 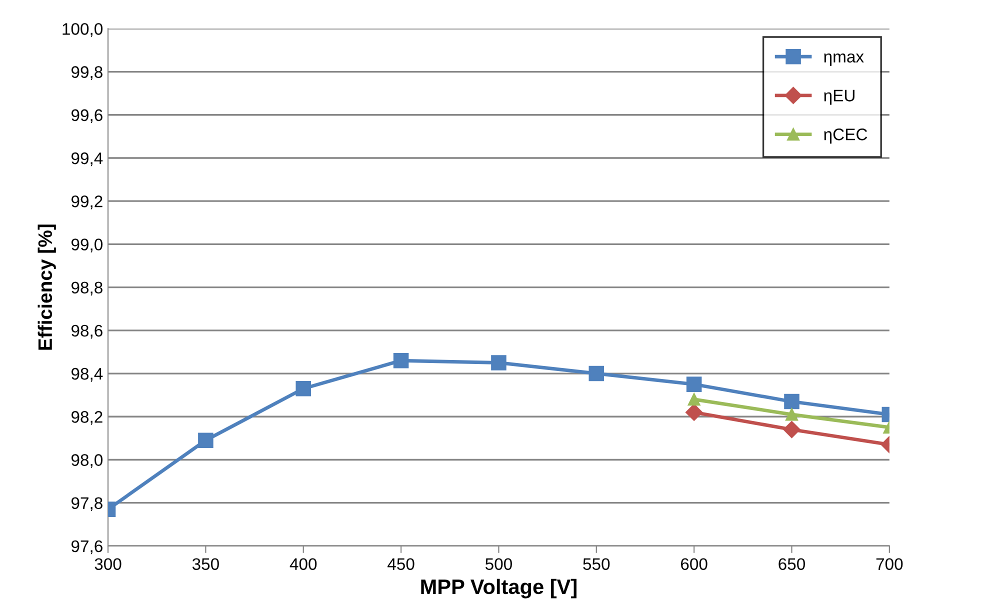 What do you see at coordinates (401, 564) in the screenshot?
I see `x-tick-label: 450` at bounding box center [401, 564].